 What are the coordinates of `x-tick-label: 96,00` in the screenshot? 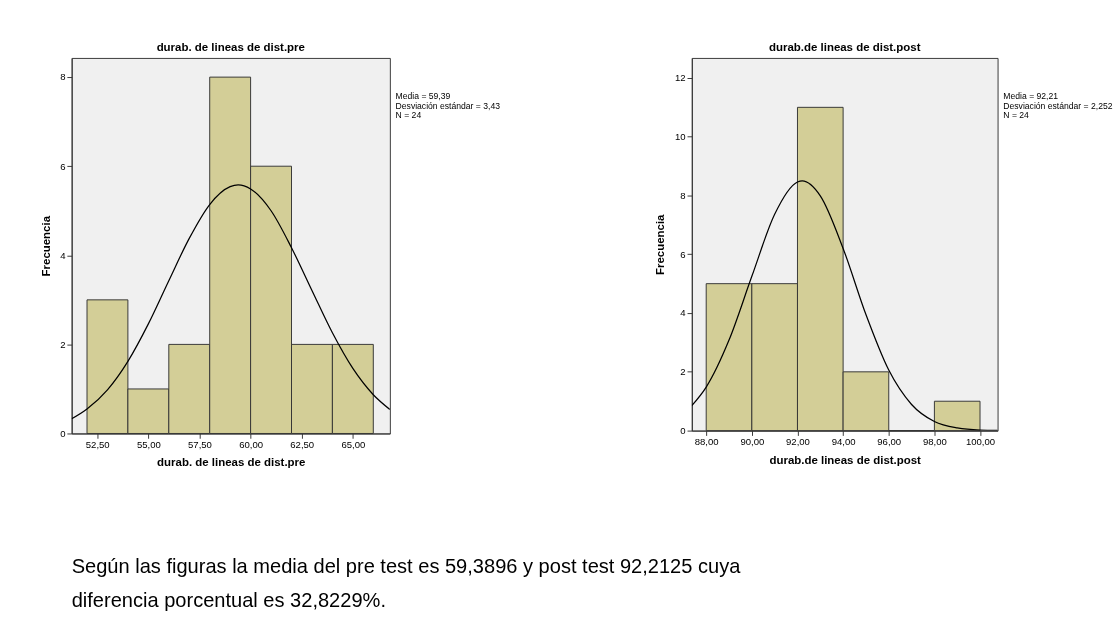 It's located at (889, 442).